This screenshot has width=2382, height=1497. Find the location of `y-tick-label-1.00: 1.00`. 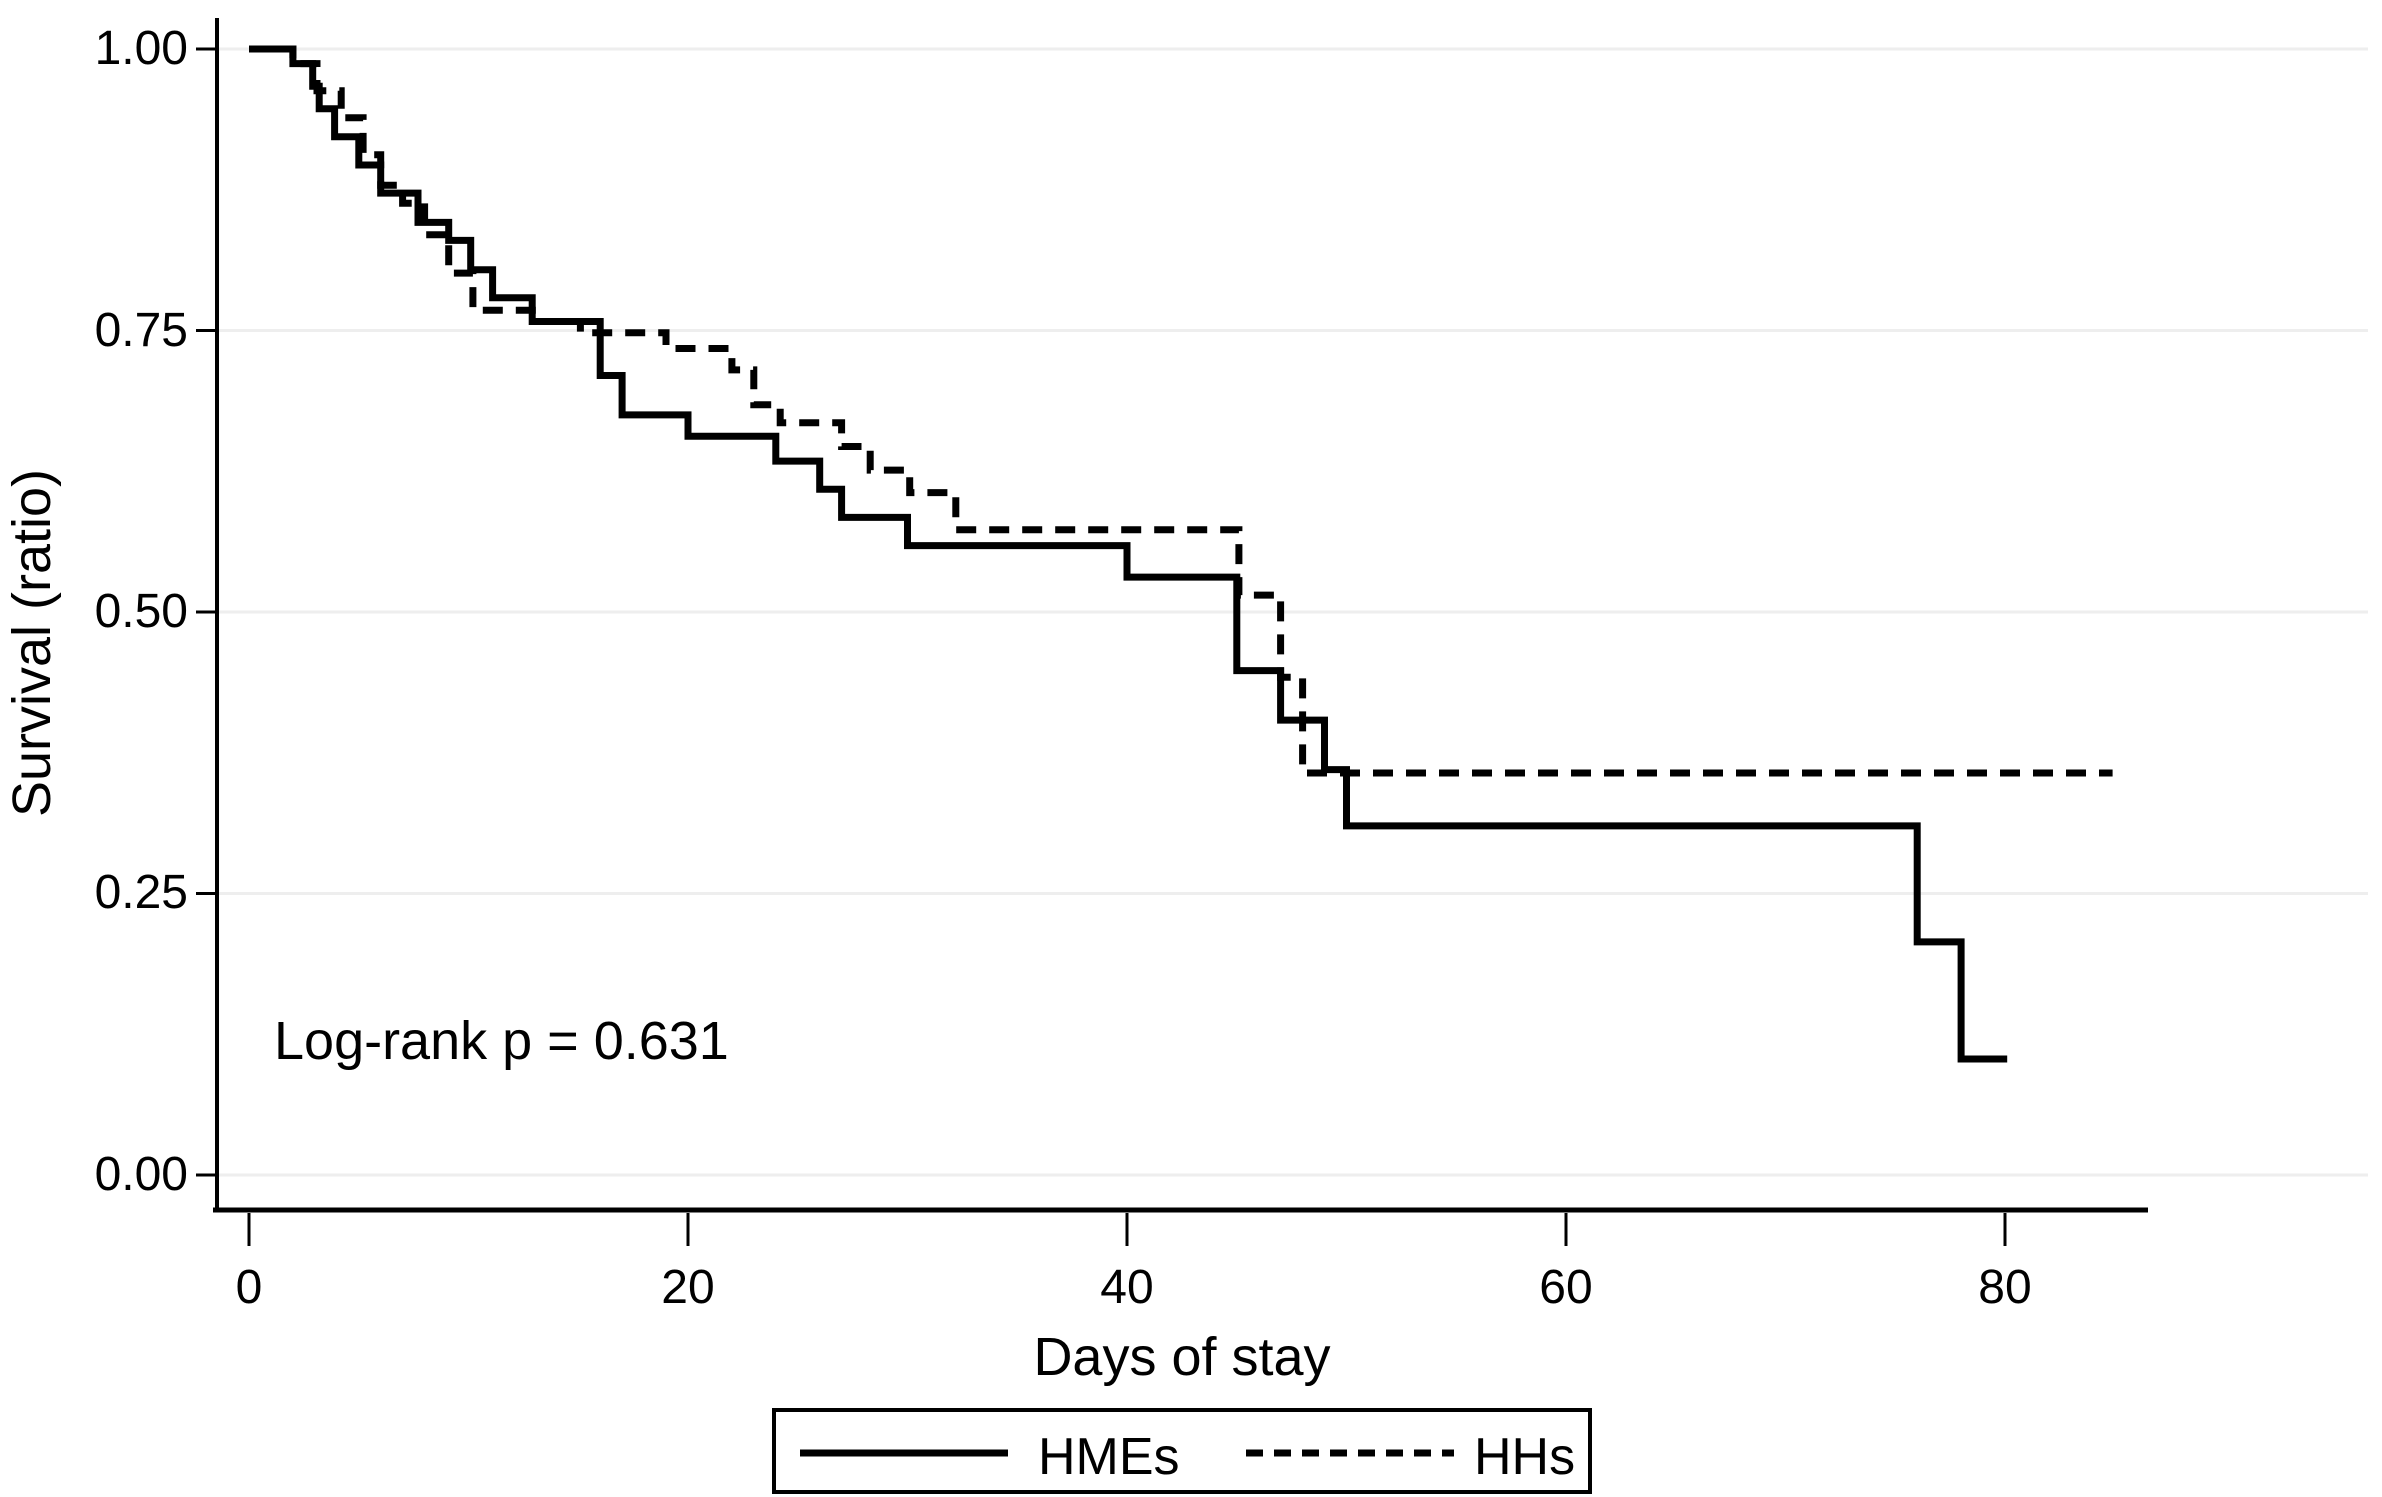

y-tick-label-1.00: 1.00 is located at coordinates (141, 48).